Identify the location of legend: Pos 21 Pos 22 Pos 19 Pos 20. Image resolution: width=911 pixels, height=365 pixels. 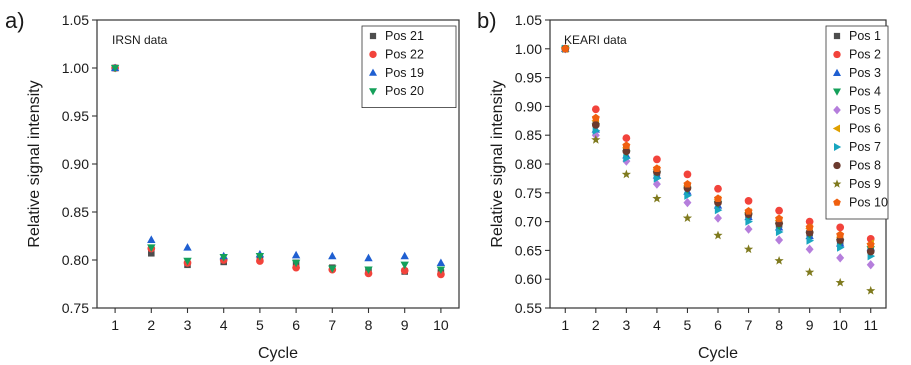
(409, 66).